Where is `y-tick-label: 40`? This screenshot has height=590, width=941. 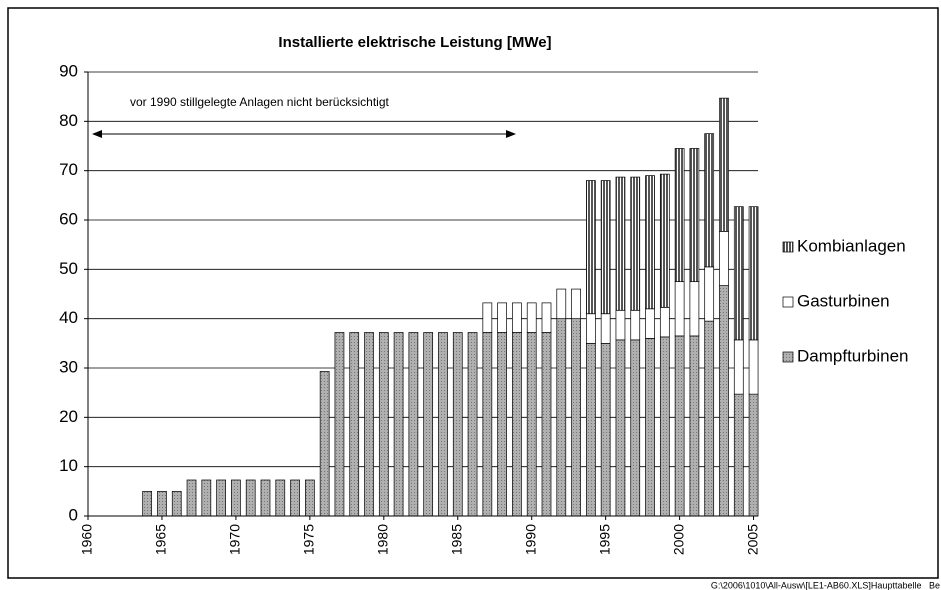
y-tick-label: 40 is located at coordinates (68, 317).